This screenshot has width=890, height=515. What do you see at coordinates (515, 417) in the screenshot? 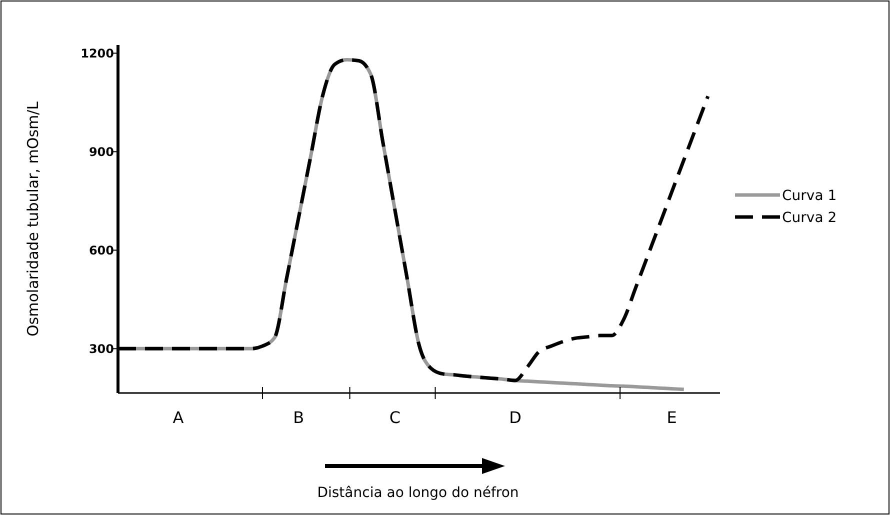
I see `x-tick-label: D` at bounding box center [515, 417].